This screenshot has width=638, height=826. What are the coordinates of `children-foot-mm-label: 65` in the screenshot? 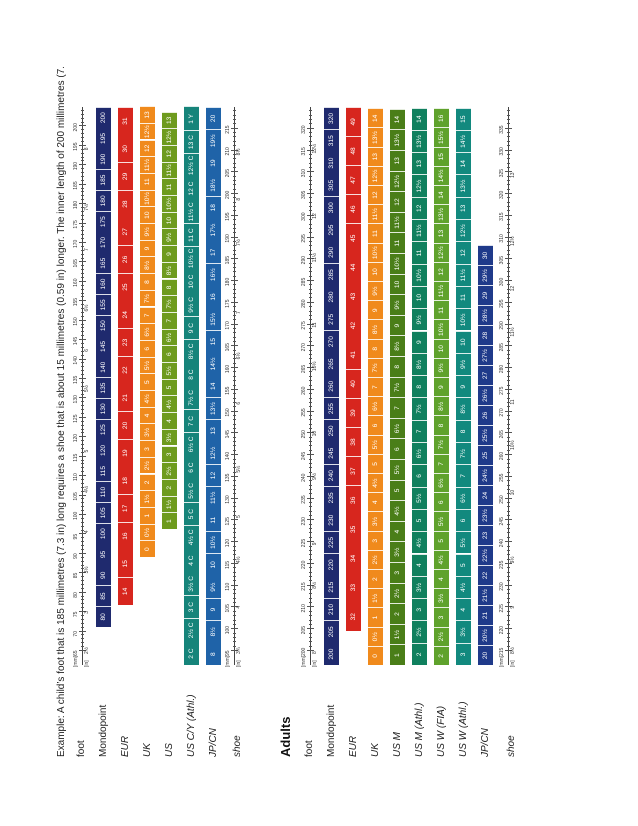 It's located at (76, 653).